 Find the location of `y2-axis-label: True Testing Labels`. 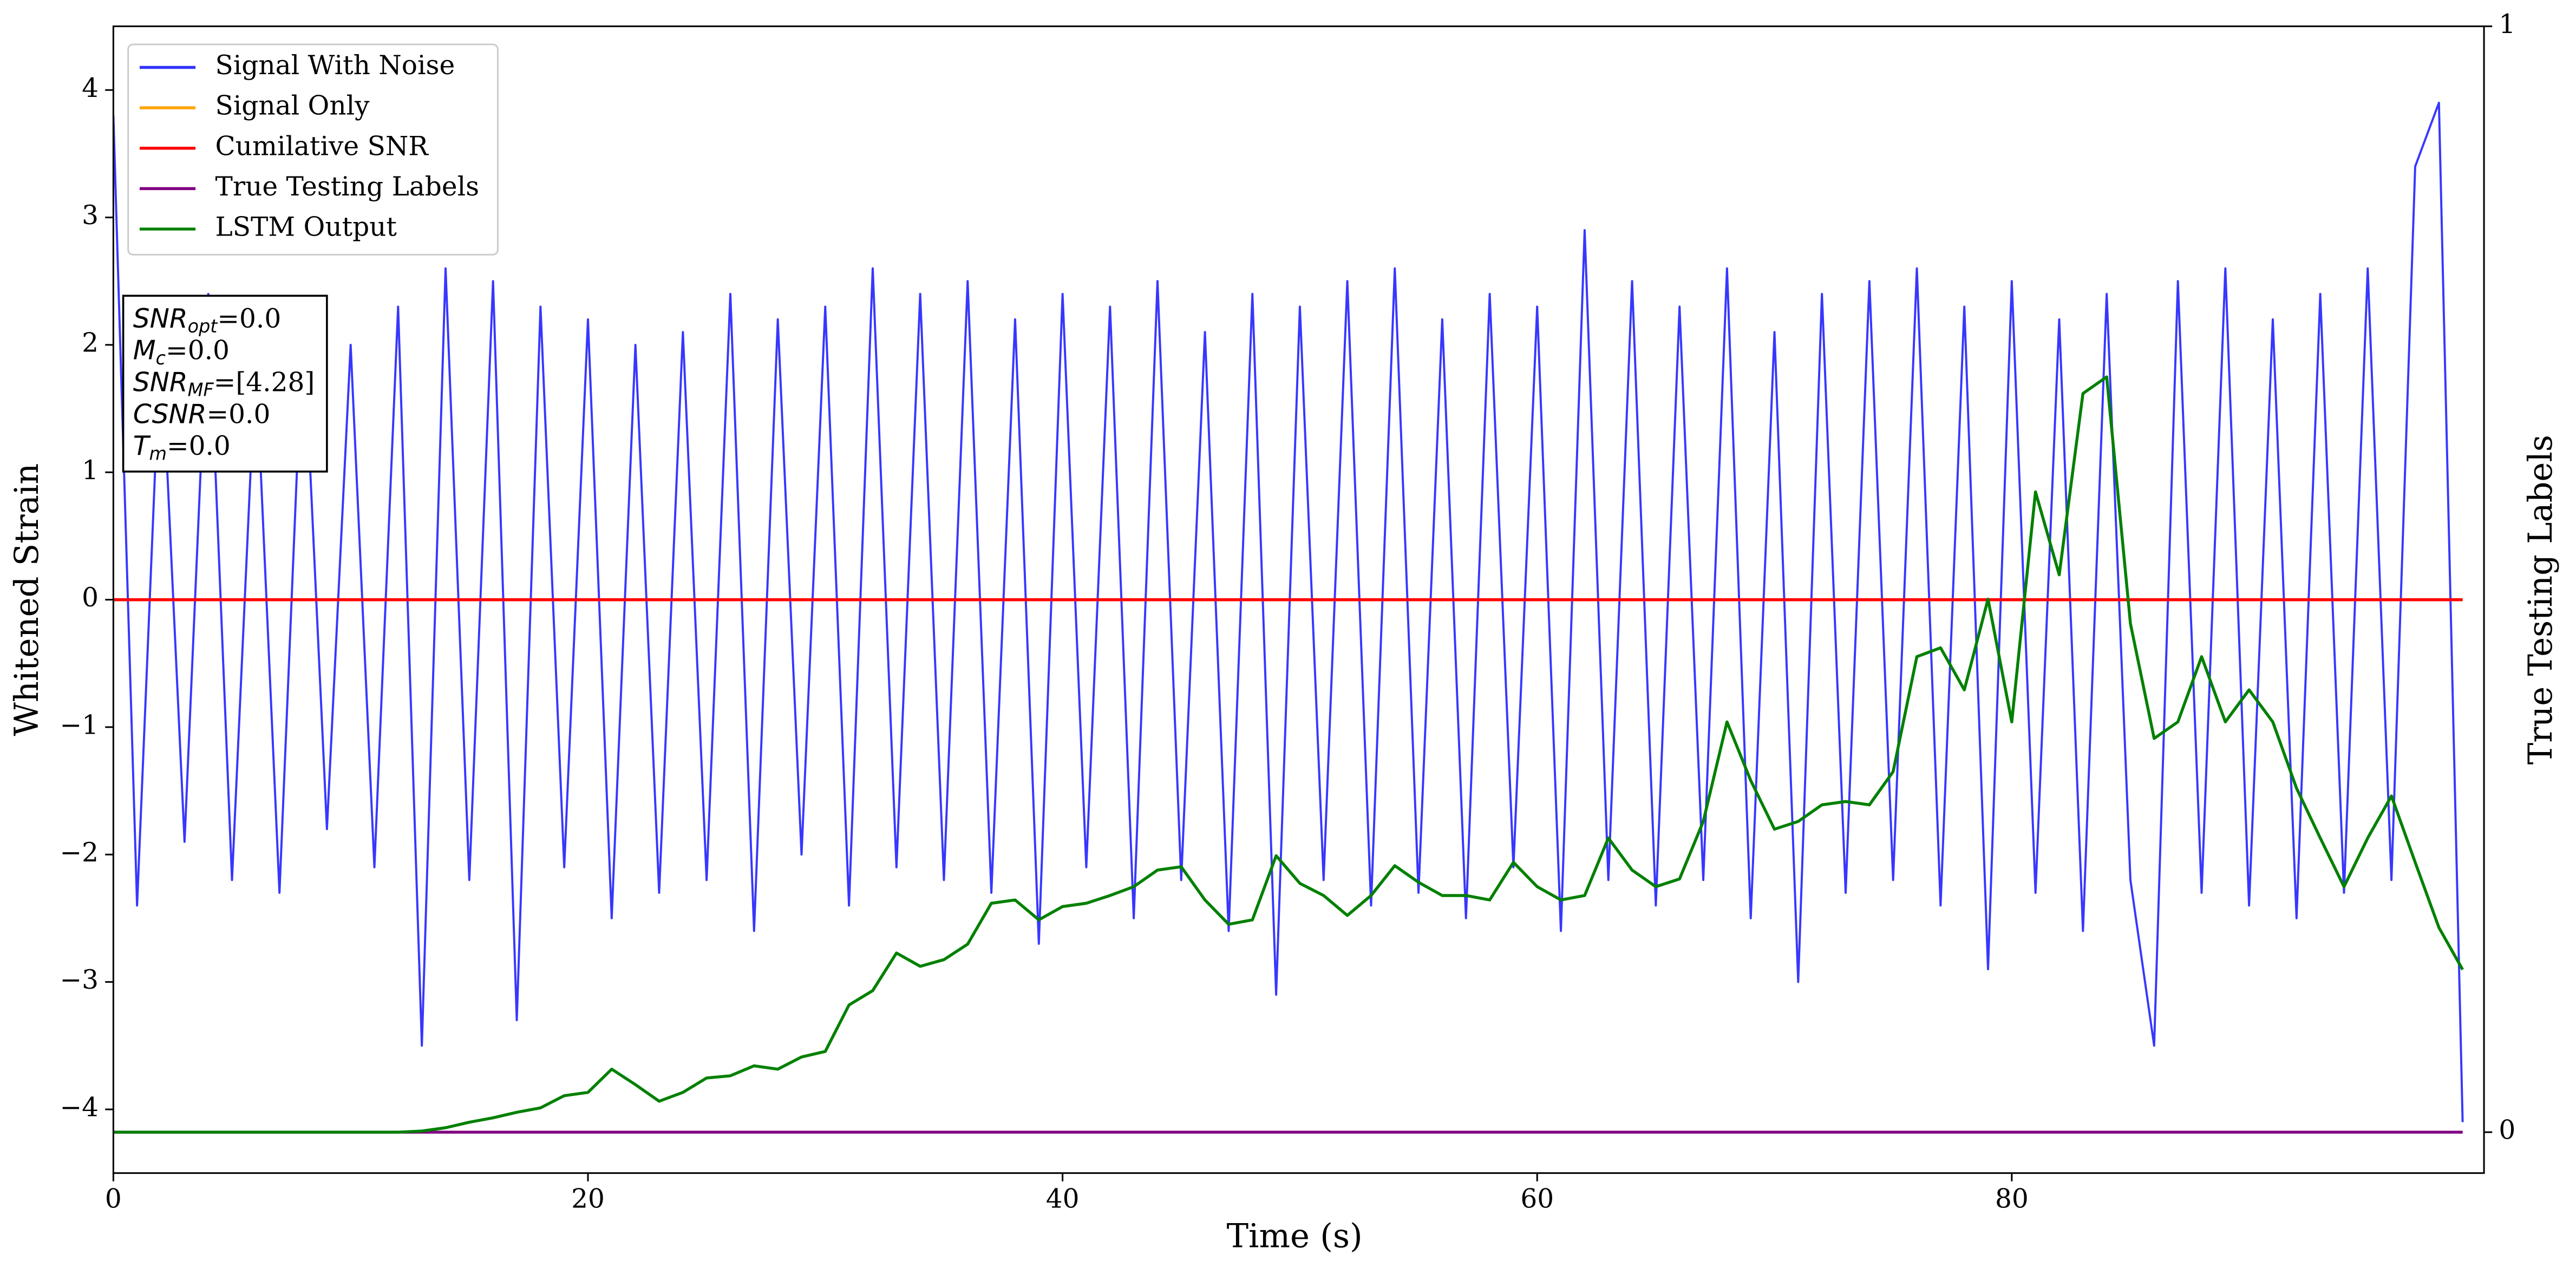

y2-axis-label: True Testing Labels is located at coordinates (2541, 600).